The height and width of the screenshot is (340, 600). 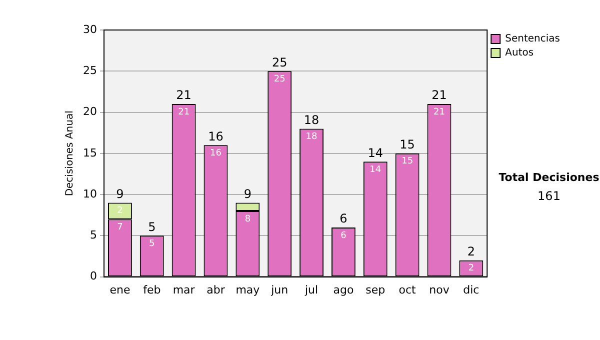 I want to click on total-label: 25, so click(x=280, y=62).